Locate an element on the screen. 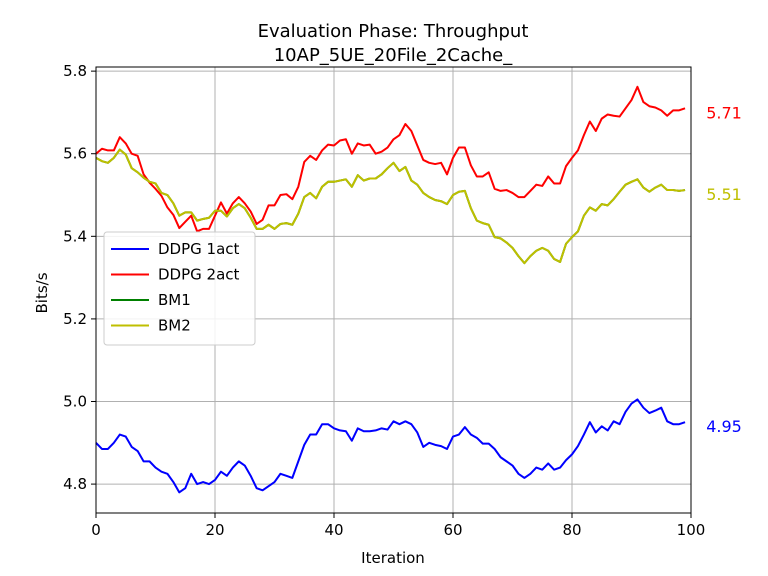  x-axis-label: Iteration is located at coordinates (393, 558).